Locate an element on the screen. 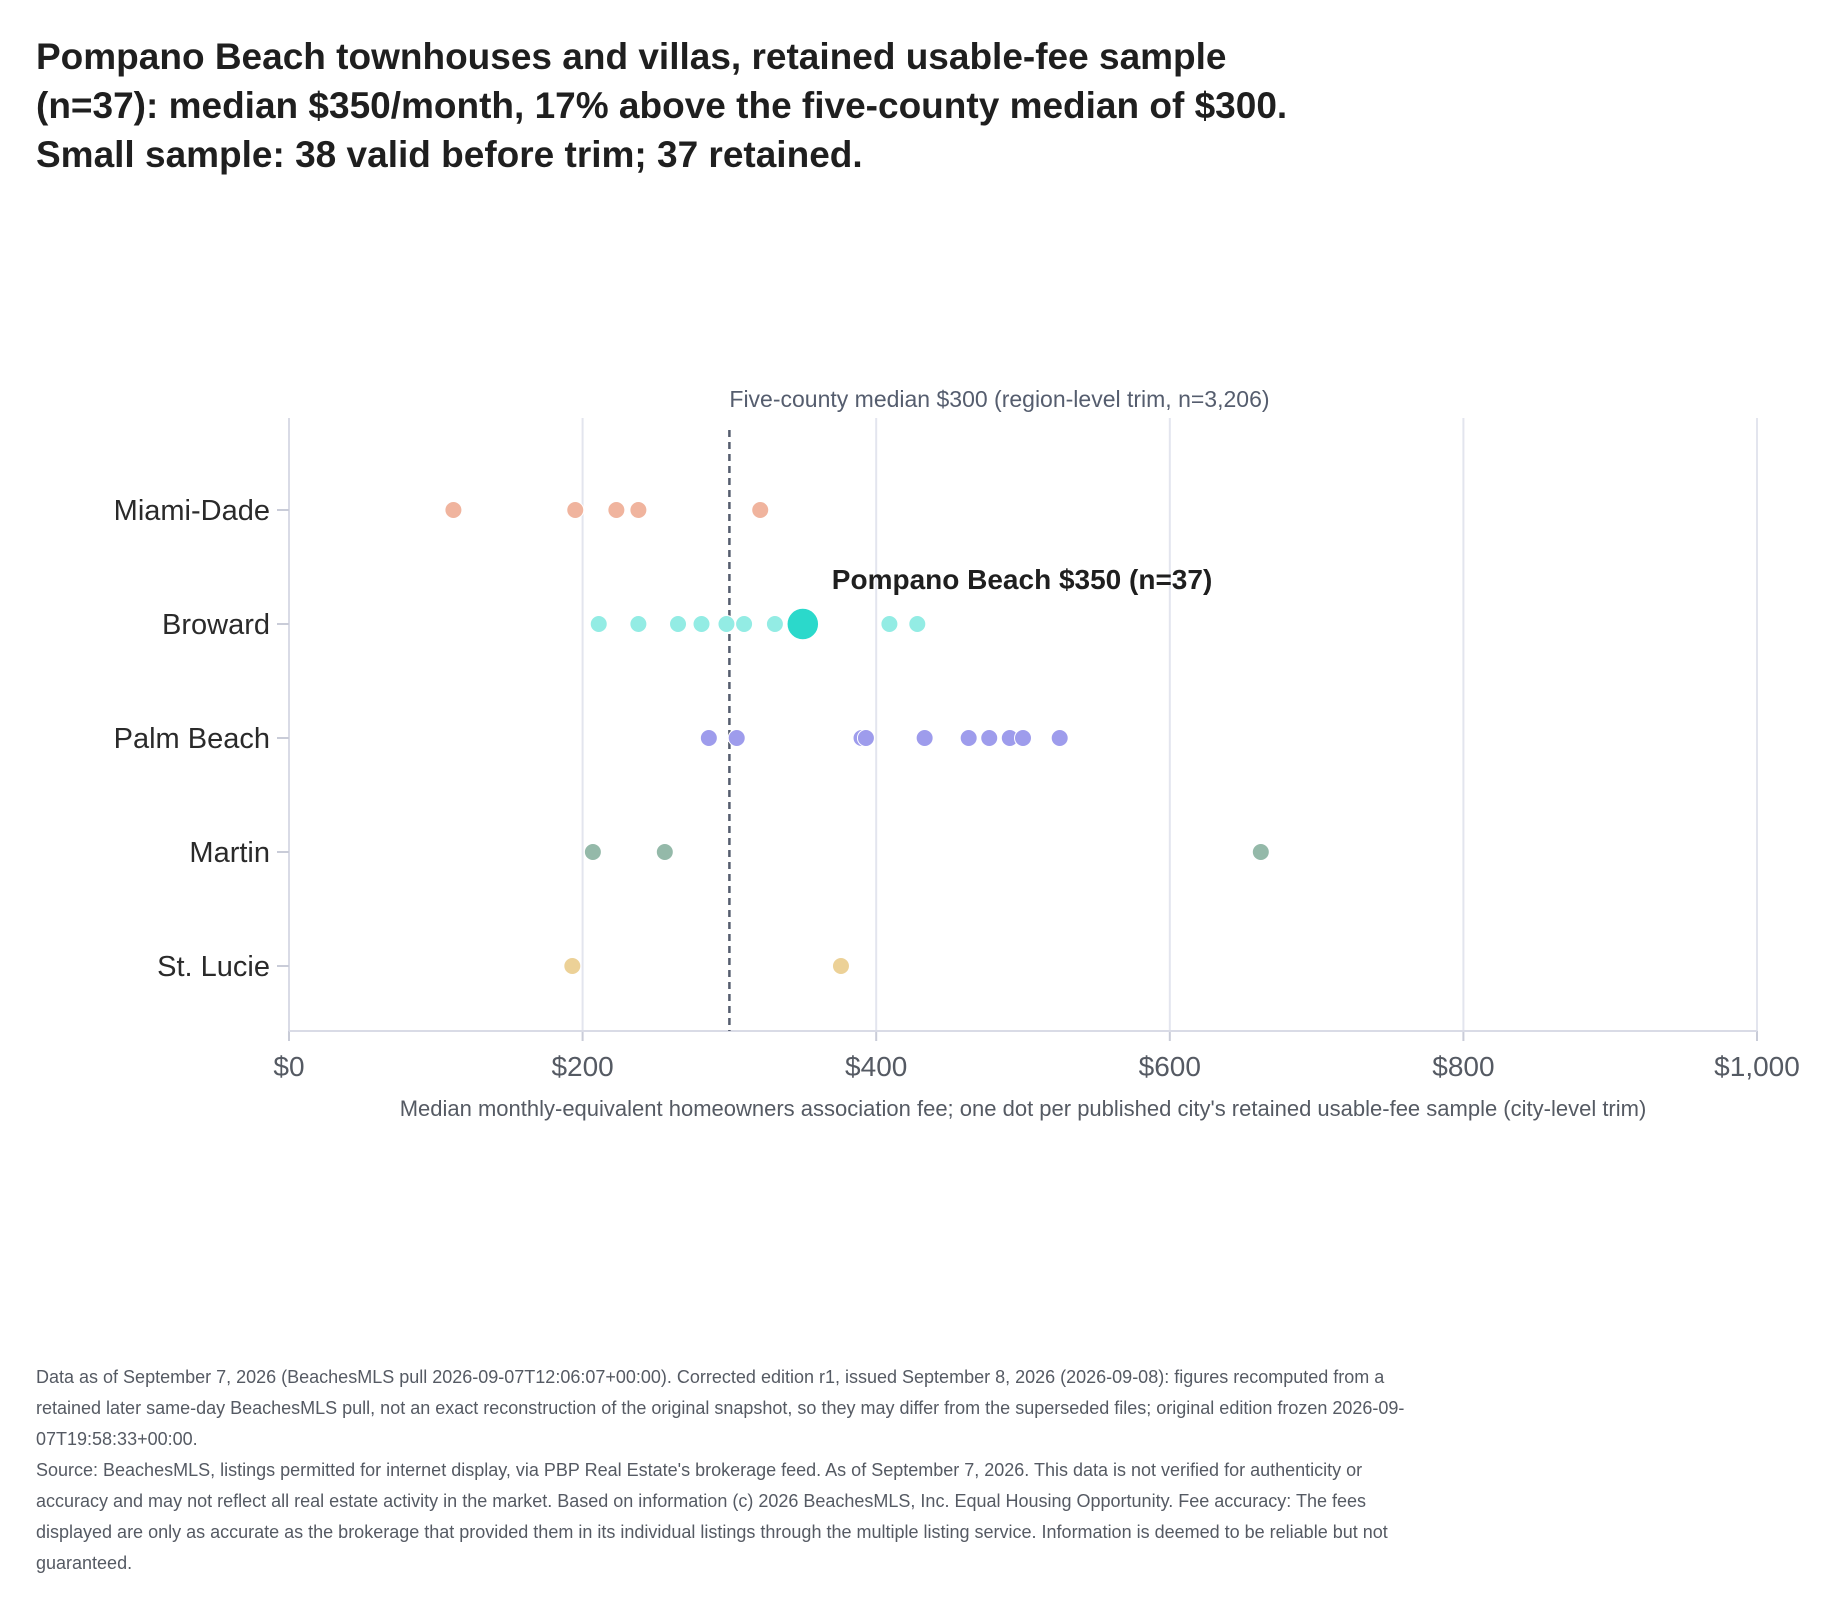 This screenshot has width=1830, height=1605. category-label: Palm Beach is located at coordinates (192, 739).